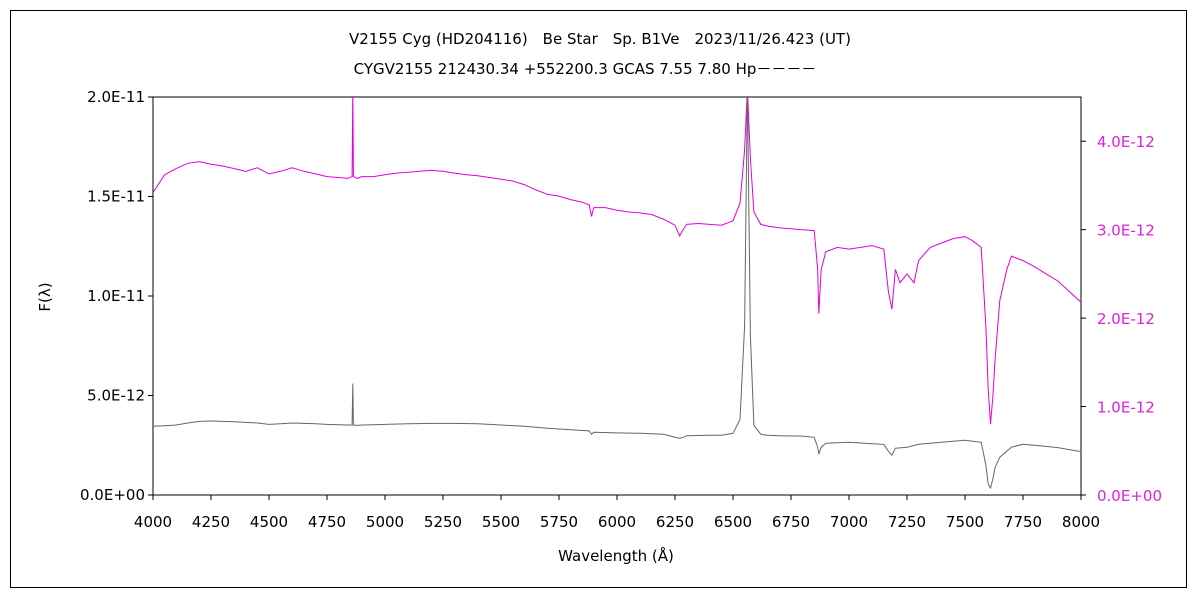 This screenshot has width=1200, height=600. Describe the element at coordinates (1126, 408) in the screenshot. I see `y2-tick-label: 1.0E-12` at that location.